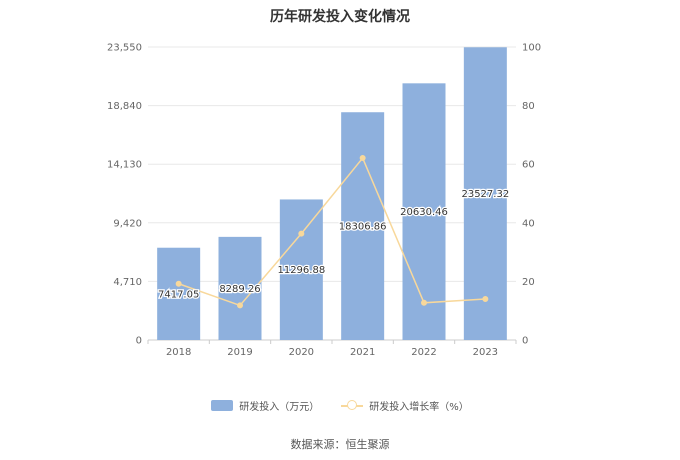 The width and height of the screenshot is (680, 460). I want to click on y-left-tick-label: 0, so click(139, 341).